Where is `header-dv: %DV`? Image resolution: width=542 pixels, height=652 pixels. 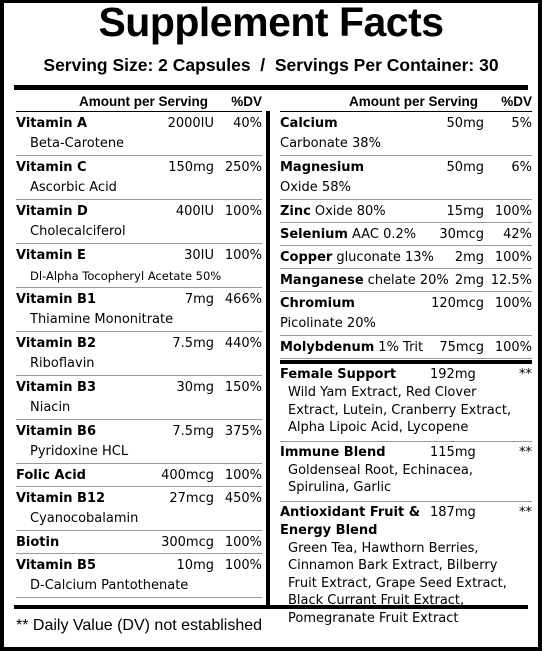 header-dv: %DV is located at coordinates (246, 101).